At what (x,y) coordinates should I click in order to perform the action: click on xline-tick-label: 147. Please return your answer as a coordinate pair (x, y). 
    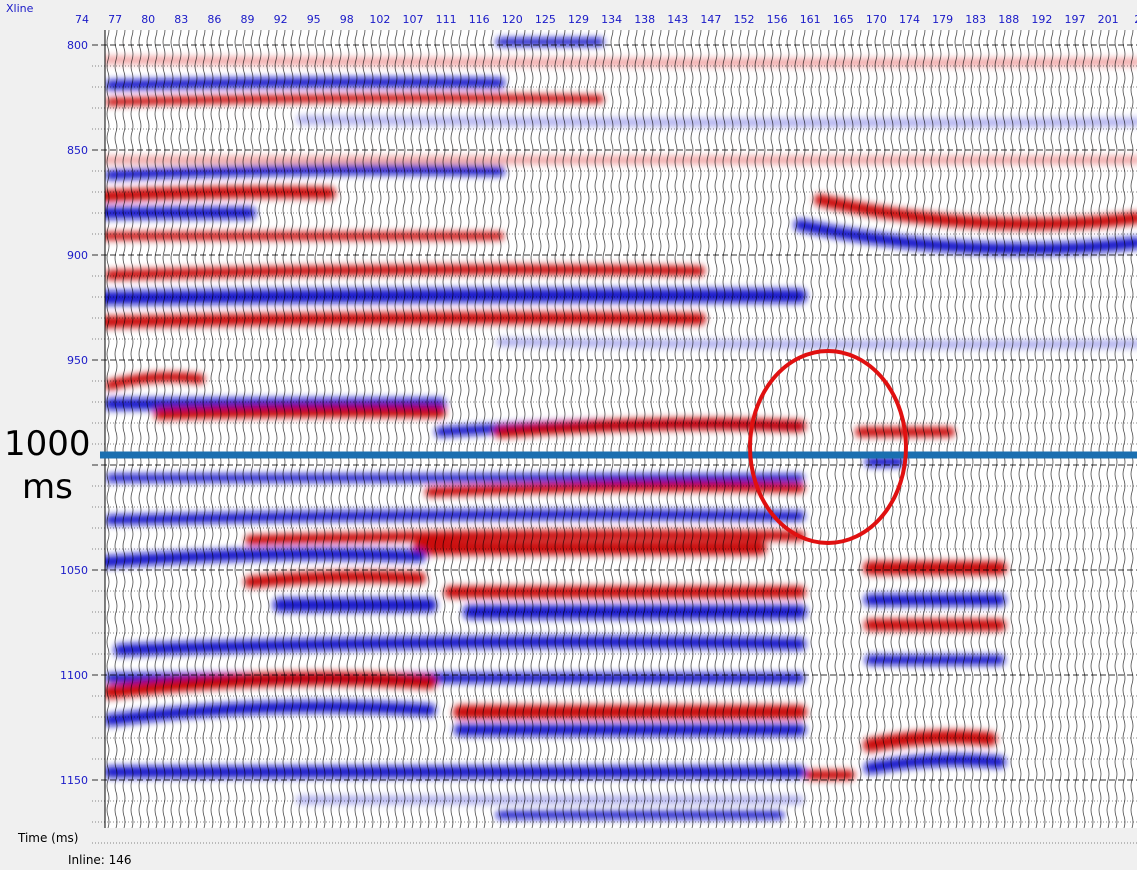
    Looking at the image, I should click on (710, 19).